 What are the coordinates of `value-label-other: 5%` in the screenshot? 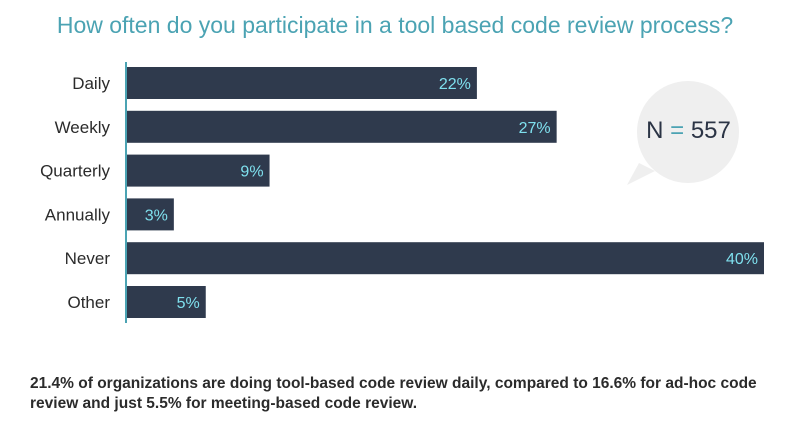 It's located at (188, 303).